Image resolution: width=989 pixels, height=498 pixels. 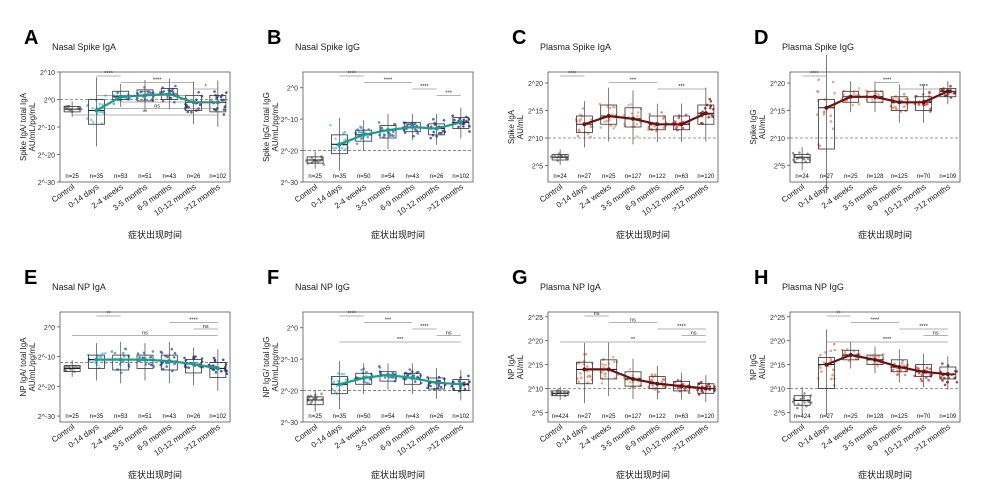 I want to click on significance-label: *, so click(x=206, y=87).